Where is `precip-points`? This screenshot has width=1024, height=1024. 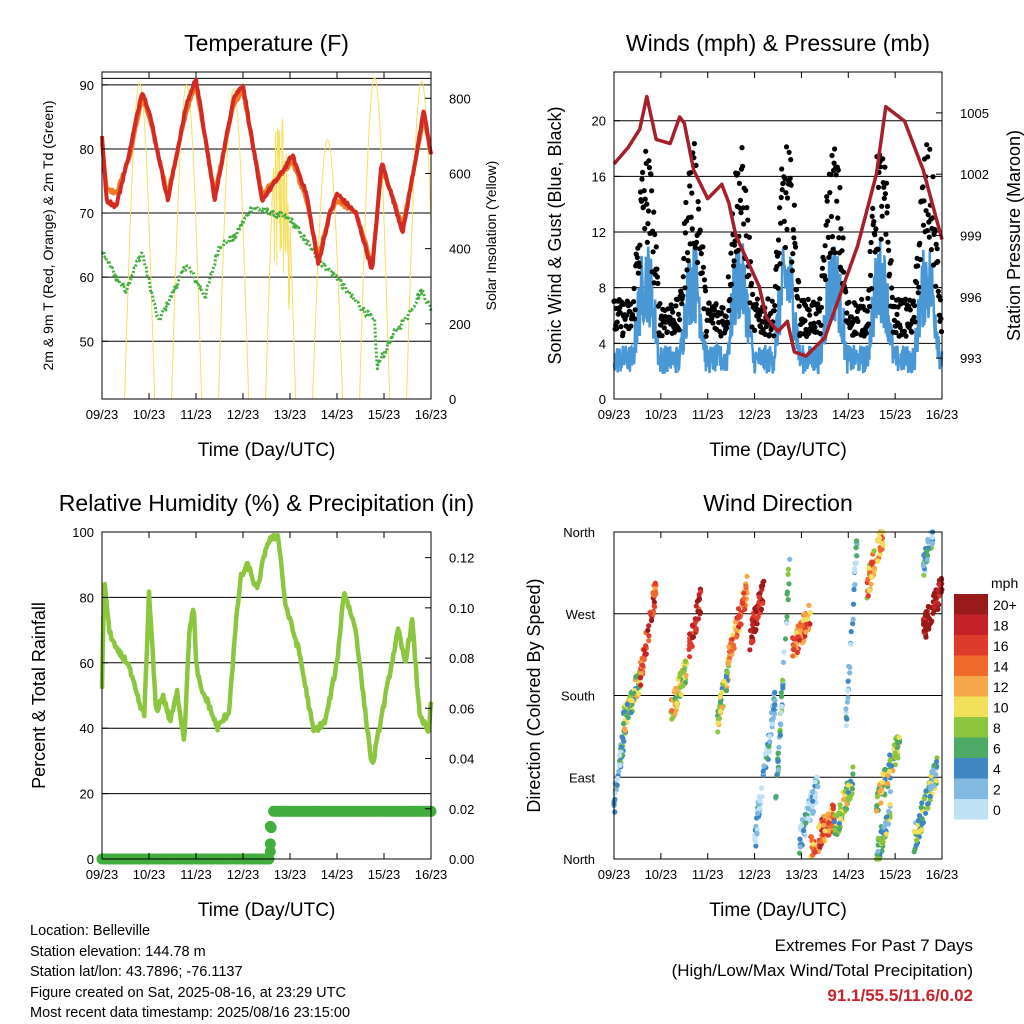 precip-points is located at coordinates (266, 835).